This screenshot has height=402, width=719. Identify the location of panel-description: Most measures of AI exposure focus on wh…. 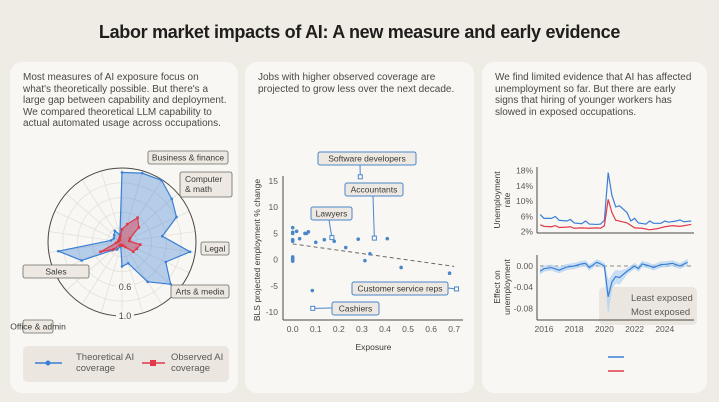
(125, 101).